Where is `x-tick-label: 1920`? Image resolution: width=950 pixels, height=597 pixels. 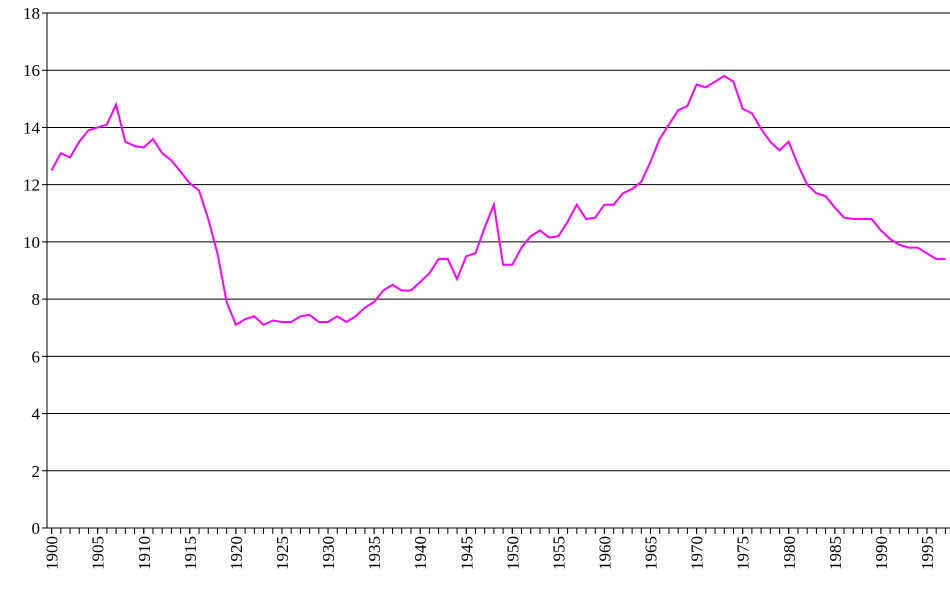
x-tick-label: 1920 is located at coordinates (236, 553).